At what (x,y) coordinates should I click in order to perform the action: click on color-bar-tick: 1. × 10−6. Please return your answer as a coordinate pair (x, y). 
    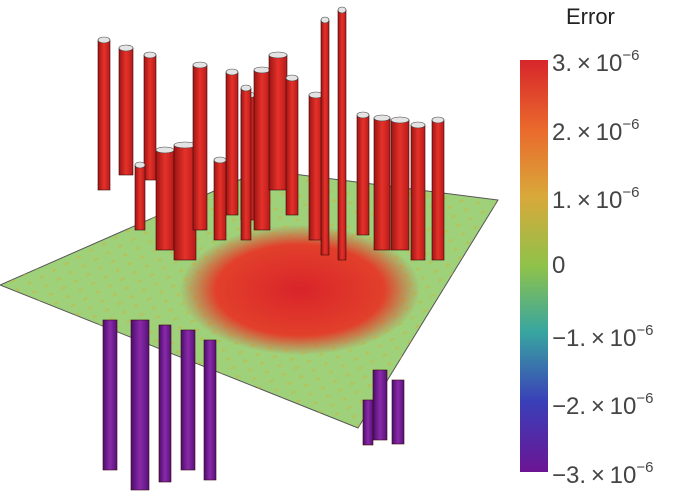
    Looking at the image, I should click on (596, 199).